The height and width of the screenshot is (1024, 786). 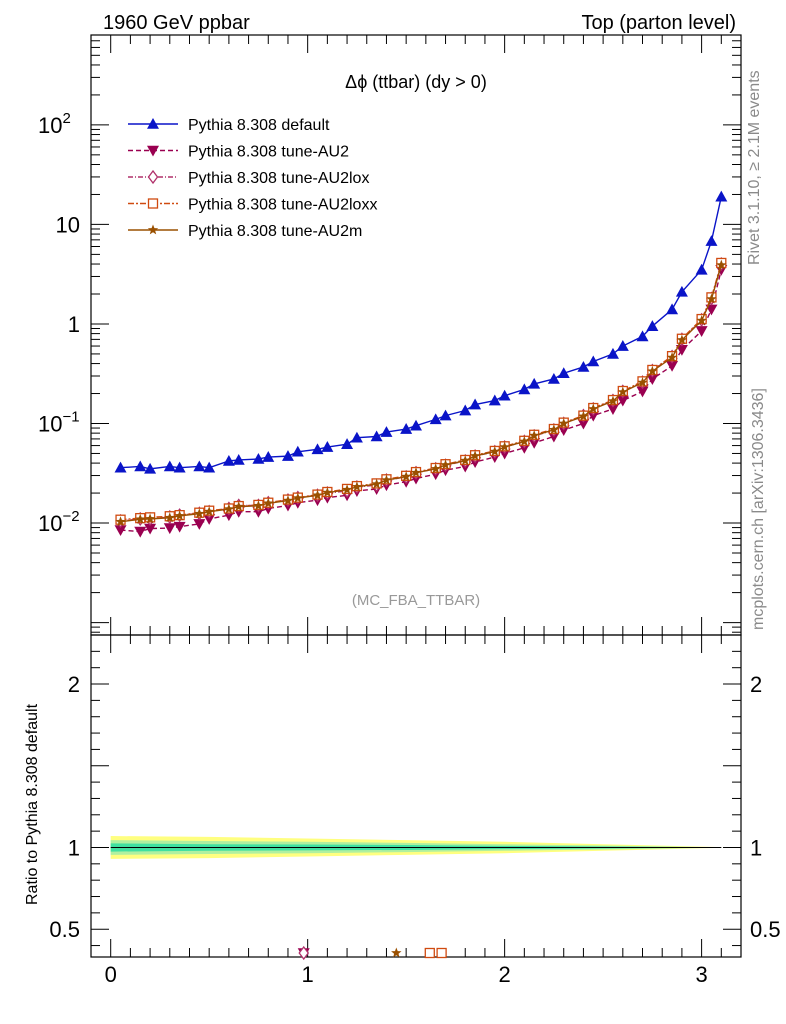 I want to click on ratio-y-label: Ratio to Pythia 8.308 default, so click(x=32, y=804).